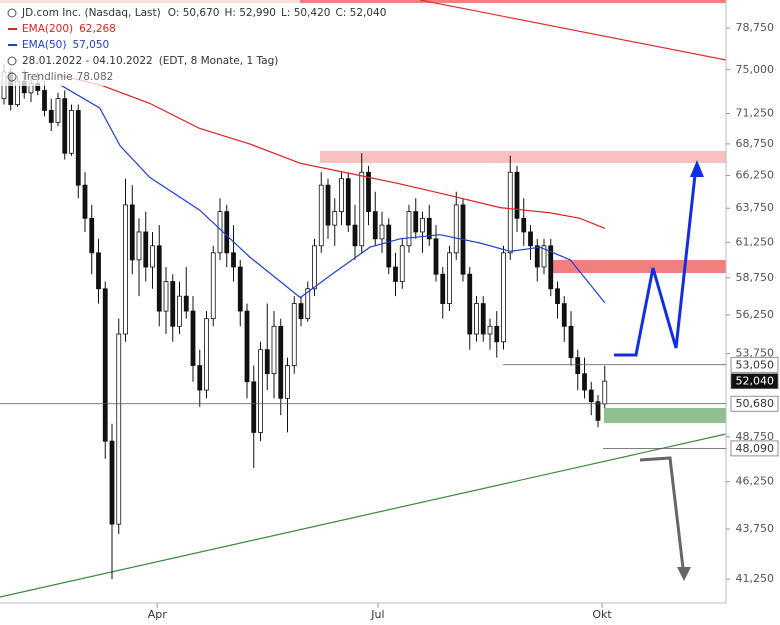  I want to click on range: 28.01.2022 - 04.10.2022, so click(87, 61).